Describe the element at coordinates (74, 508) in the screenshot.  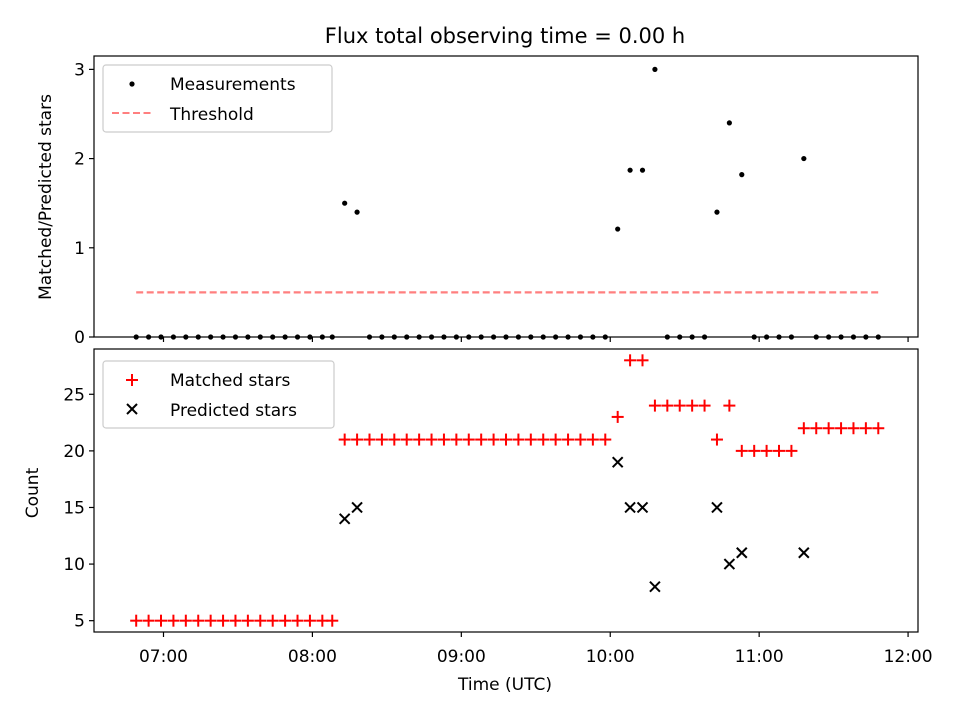
I see `y-tick-label: 15` at that location.